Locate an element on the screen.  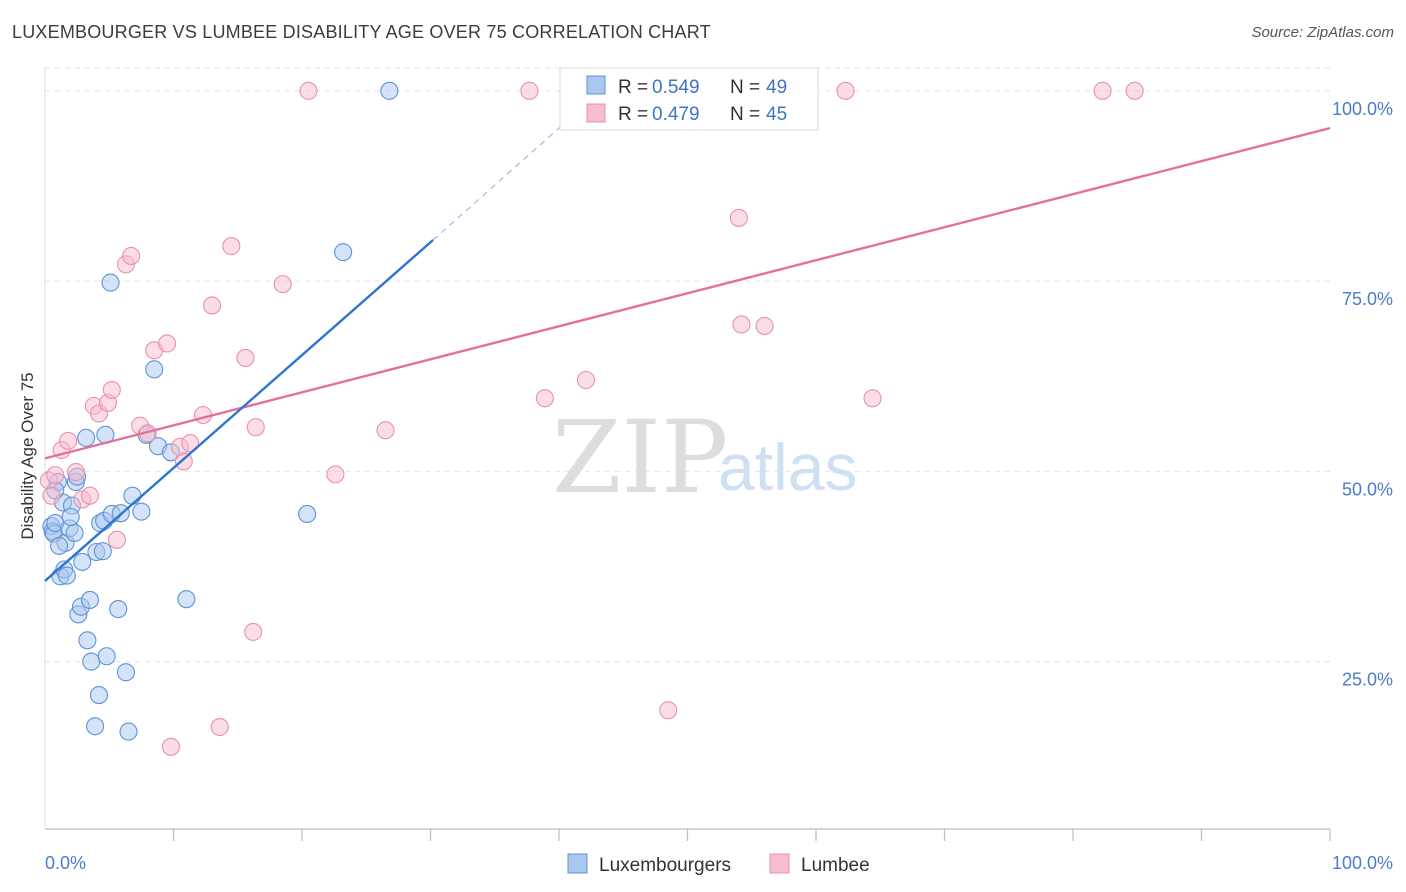
legend-r-label-2: R = is located at coordinates (635, 114).